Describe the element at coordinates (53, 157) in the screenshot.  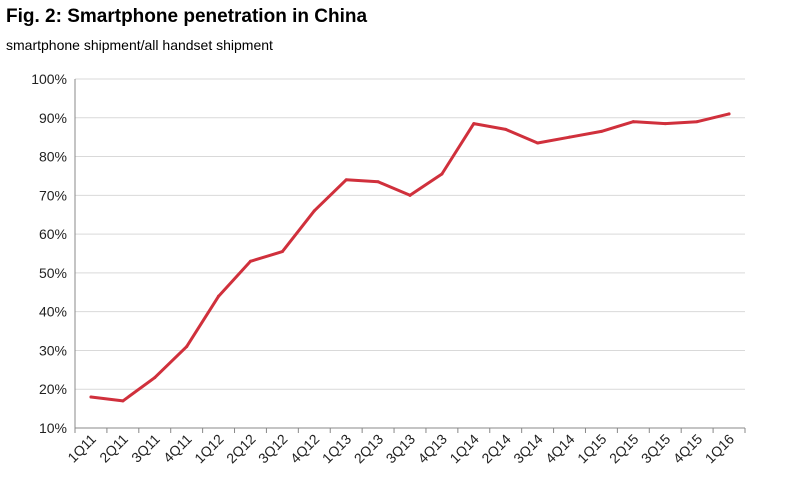
I see `y-tick-label: 80%` at that location.